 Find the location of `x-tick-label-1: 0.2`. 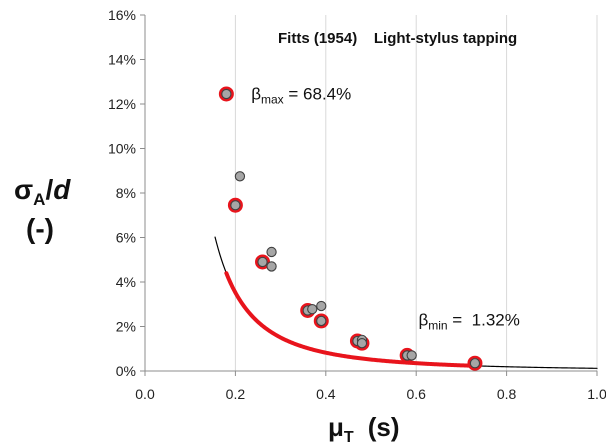

x-tick-label-1: 0.2 is located at coordinates (236, 394).